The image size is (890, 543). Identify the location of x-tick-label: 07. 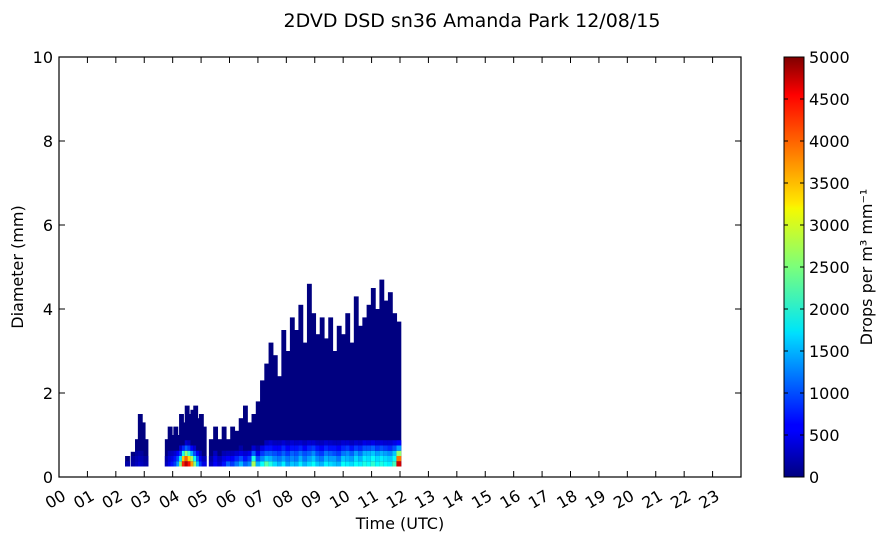
(254, 499).